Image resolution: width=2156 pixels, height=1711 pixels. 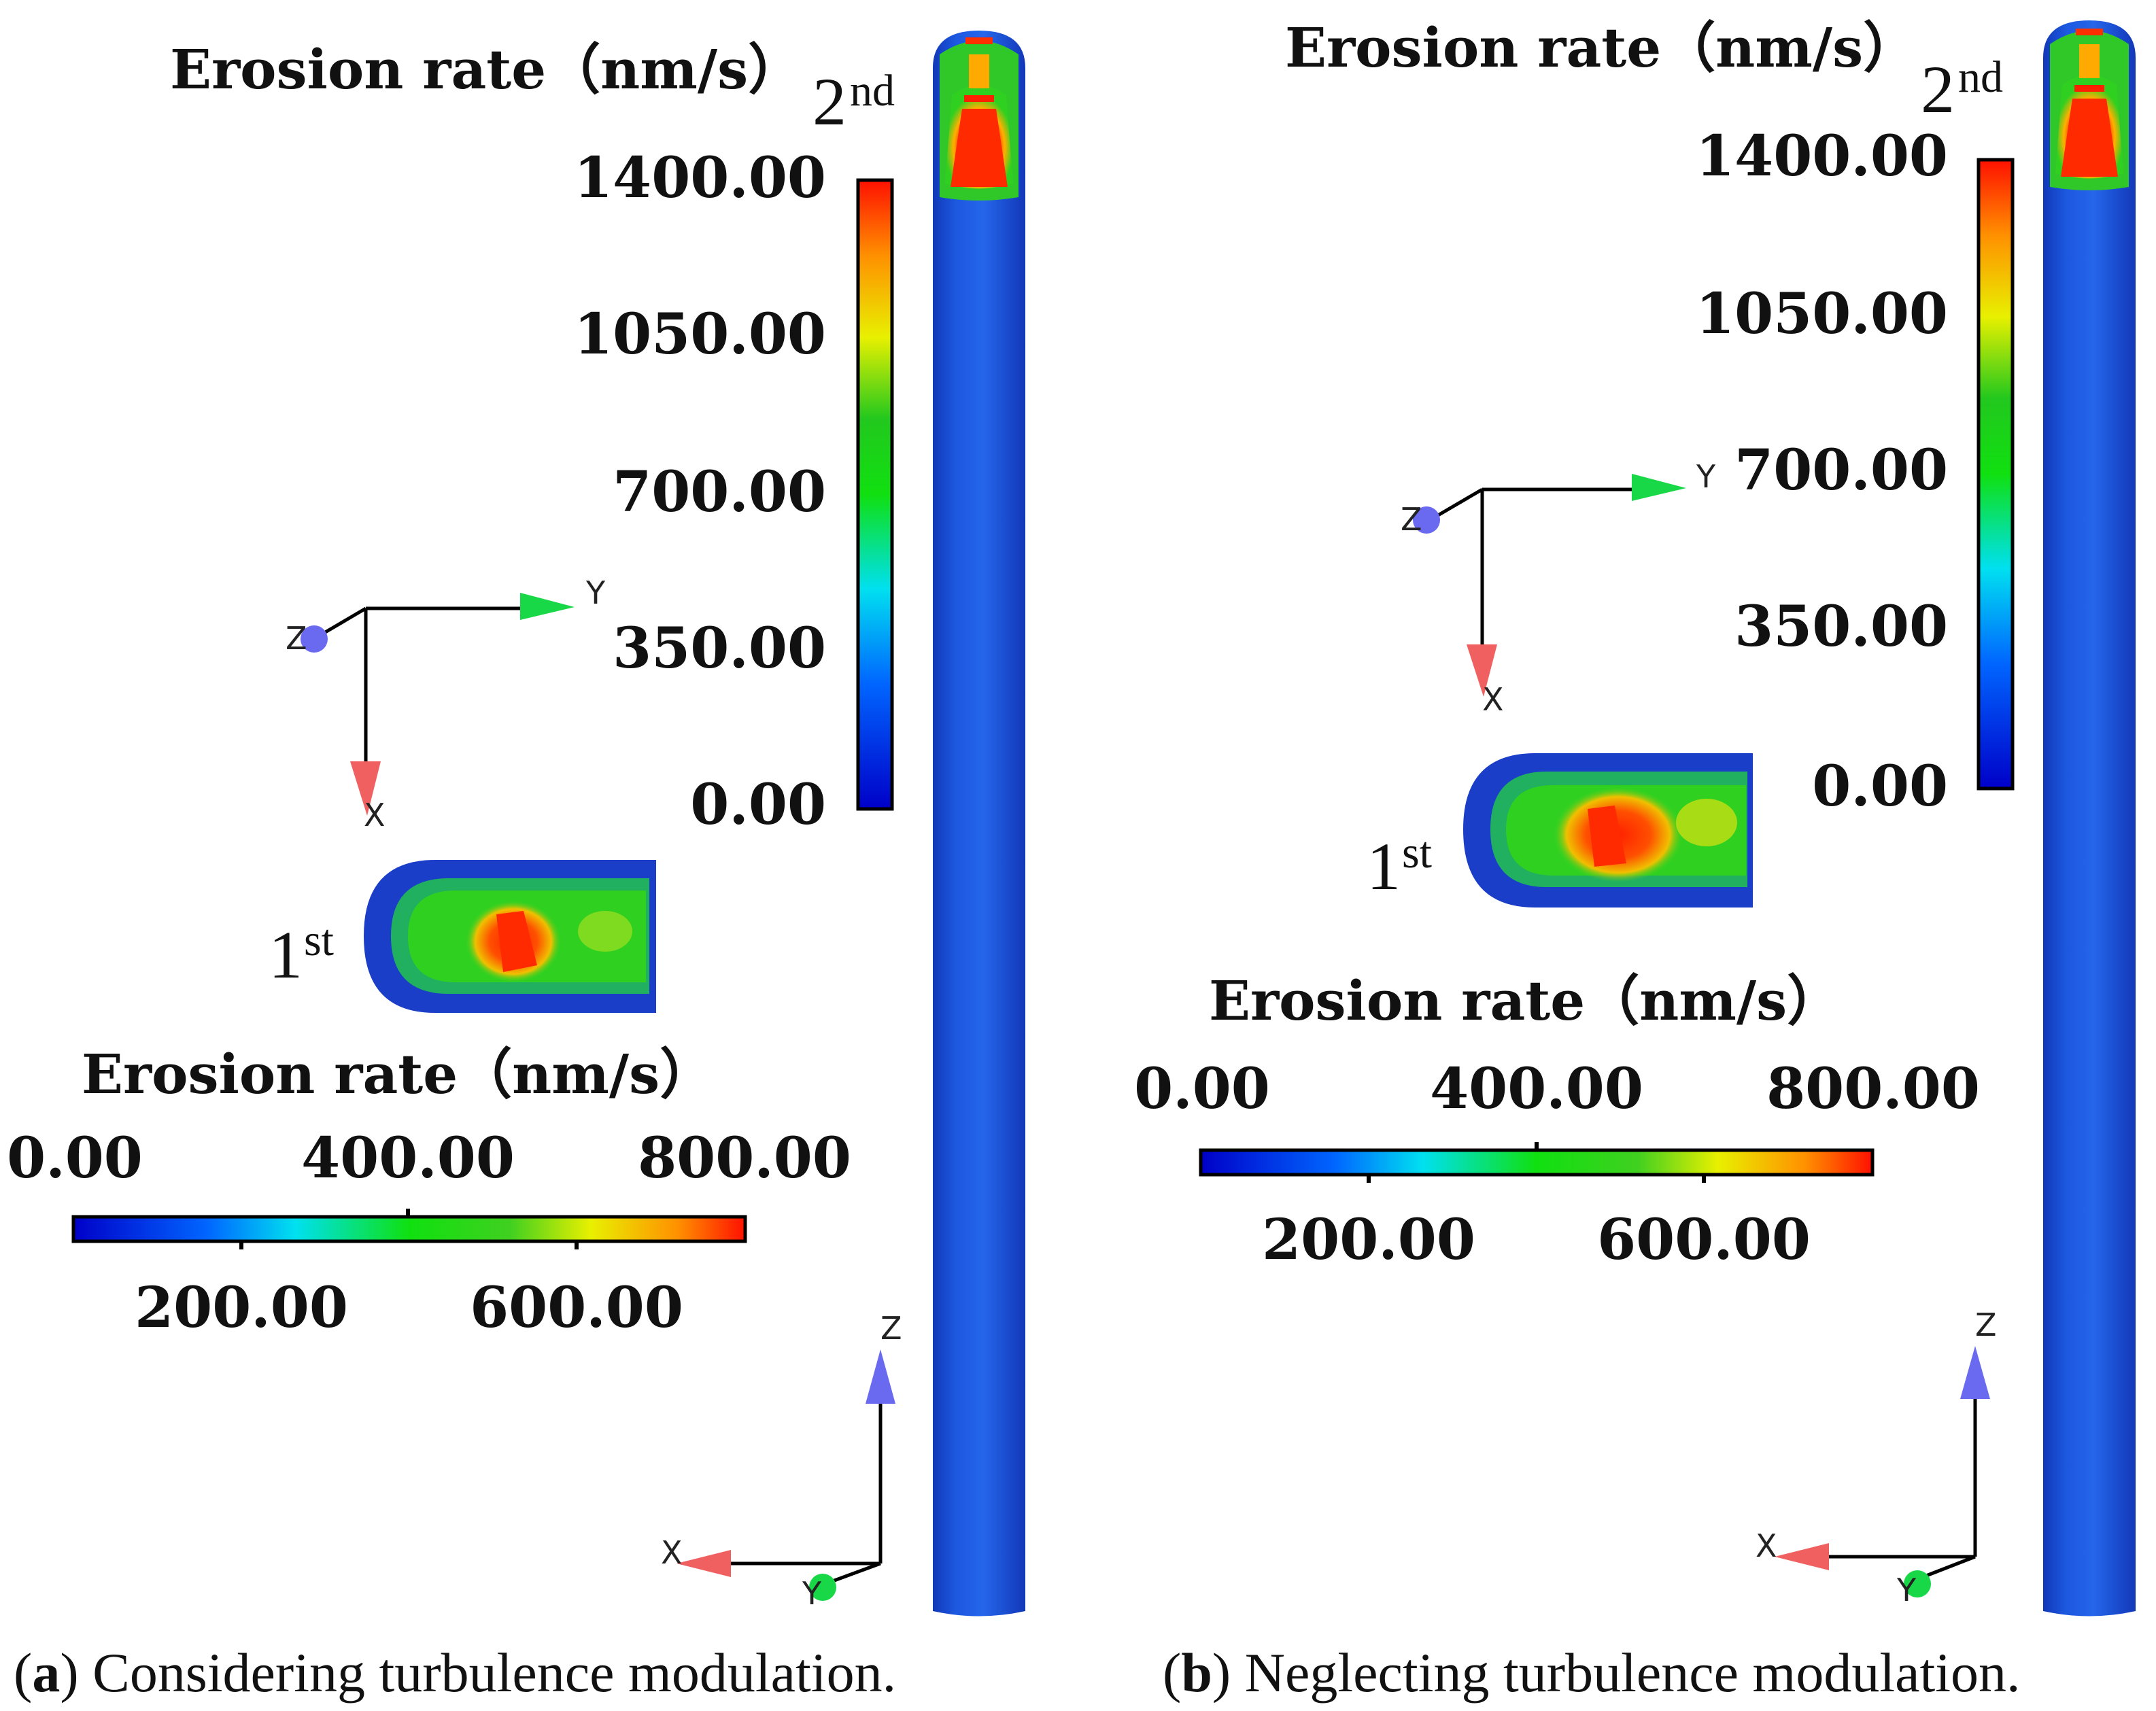 I want to click on pipe-1st-elbow-b, so click(x=1608, y=830).